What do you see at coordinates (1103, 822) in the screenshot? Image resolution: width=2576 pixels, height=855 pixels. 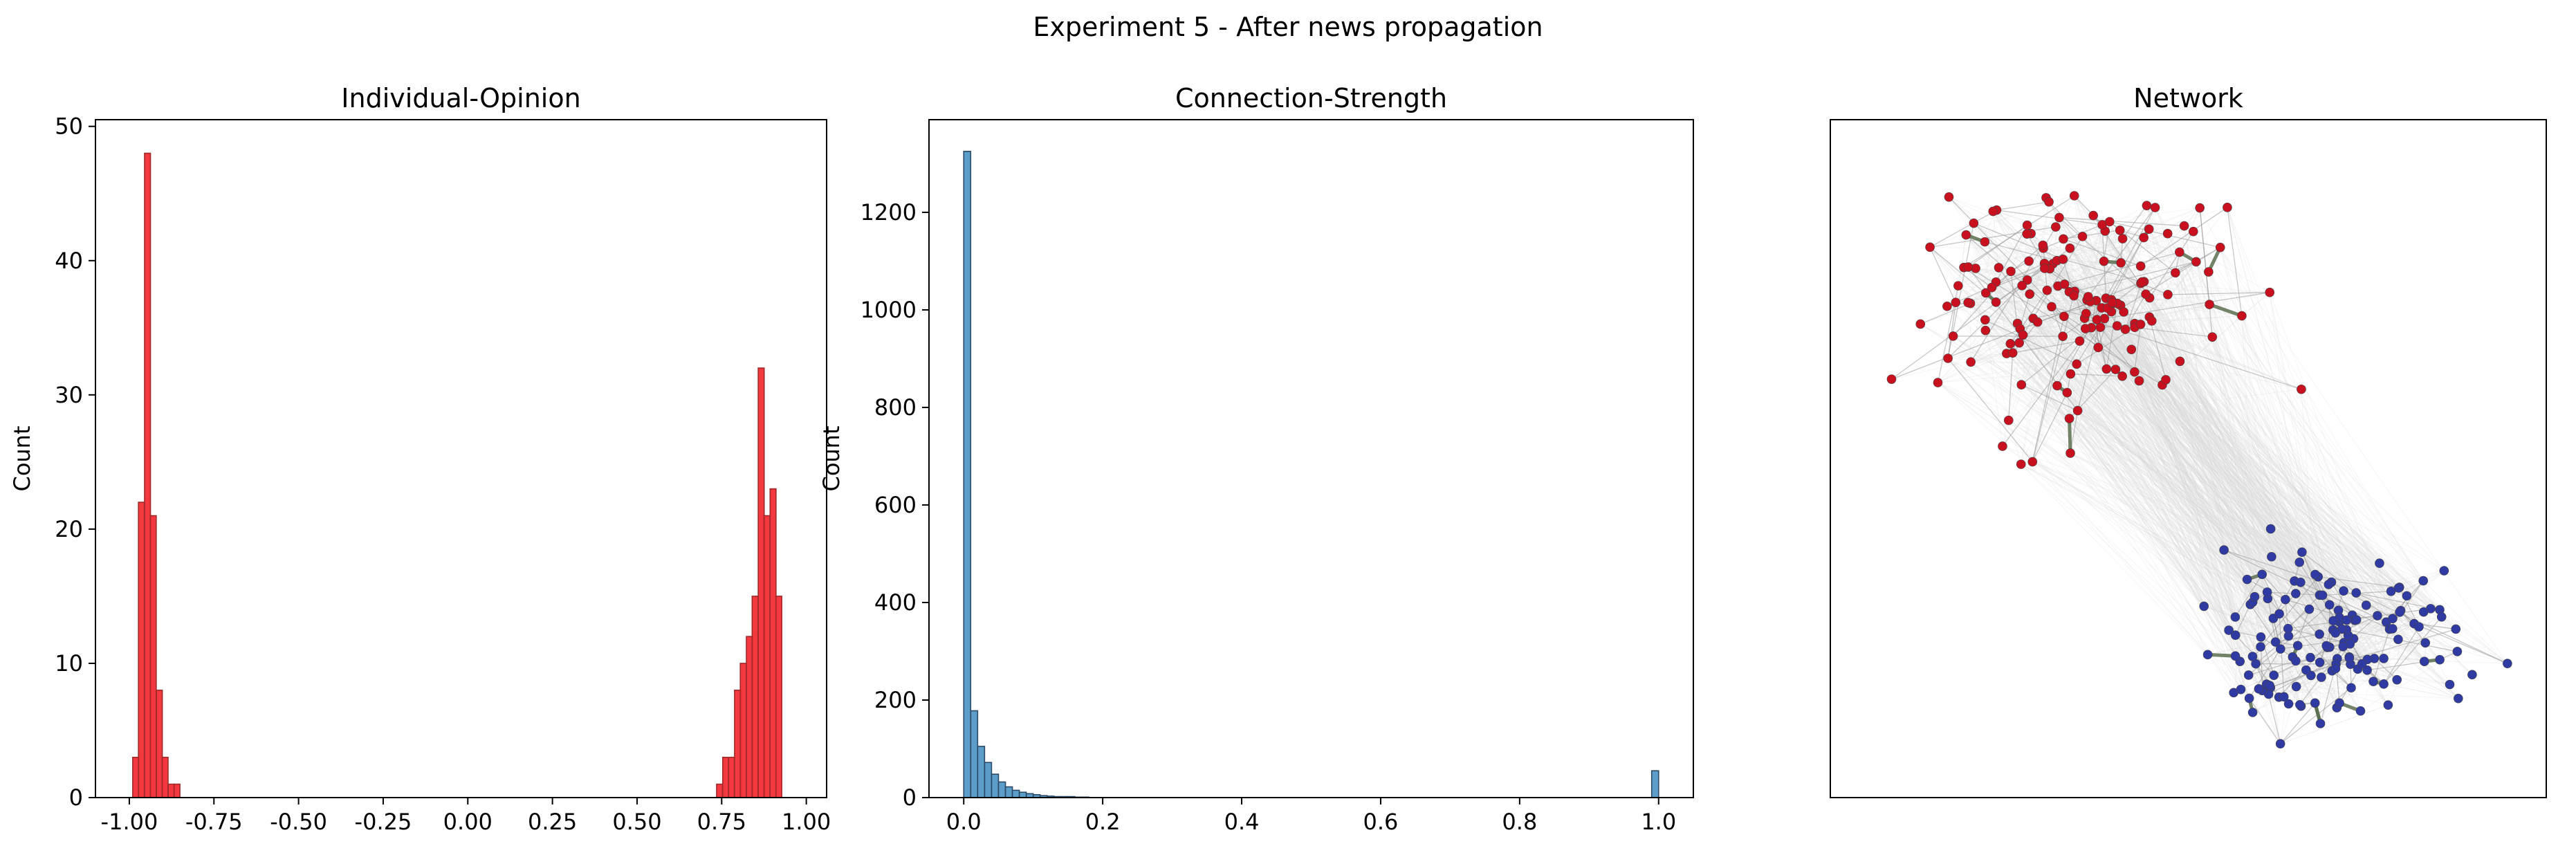 I see `x-tick-label: 0.2` at bounding box center [1103, 822].